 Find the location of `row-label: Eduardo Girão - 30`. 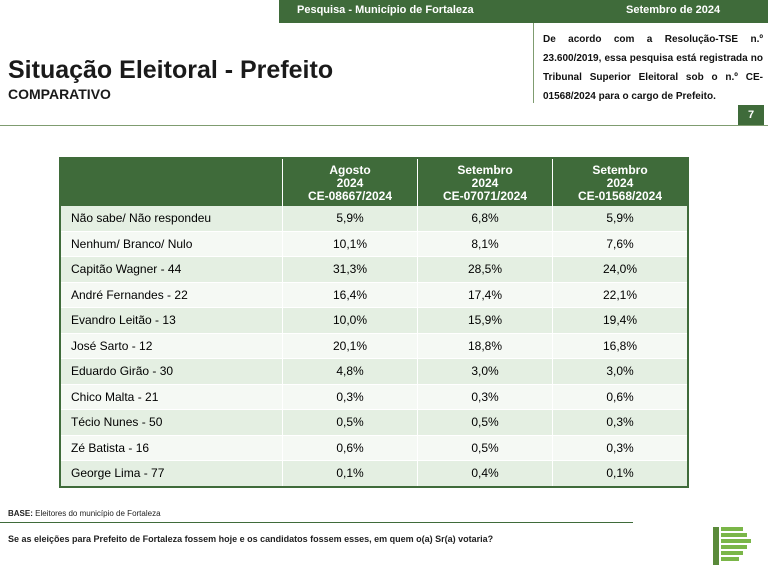

row-label: Eduardo Girão - 30 is located at coordinates (171, 371).